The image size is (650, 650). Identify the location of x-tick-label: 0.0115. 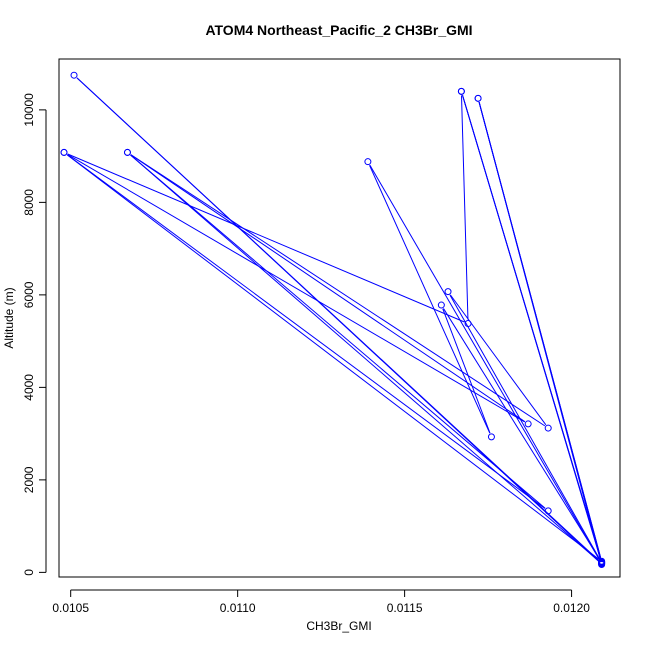
(405, 608).